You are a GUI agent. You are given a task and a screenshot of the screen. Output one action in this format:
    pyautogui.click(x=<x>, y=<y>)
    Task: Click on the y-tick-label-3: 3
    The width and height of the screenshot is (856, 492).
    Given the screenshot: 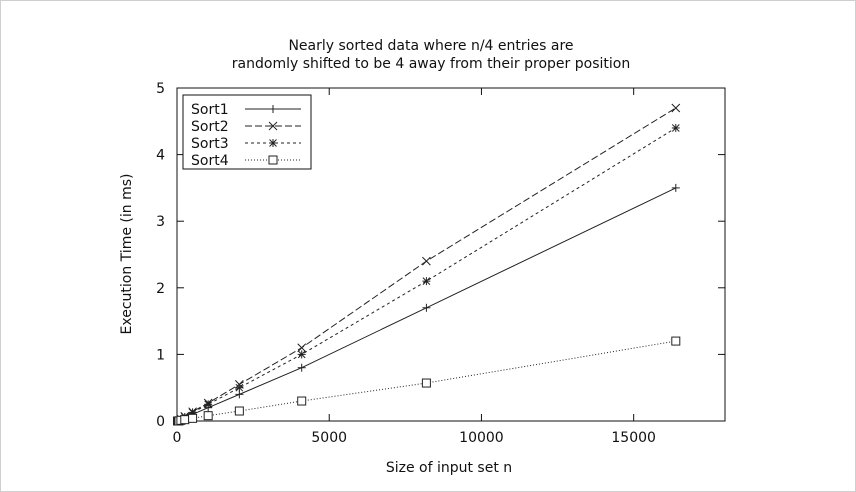 What is the action you would take?
    pyautogui.click(x=160, y=222)
    